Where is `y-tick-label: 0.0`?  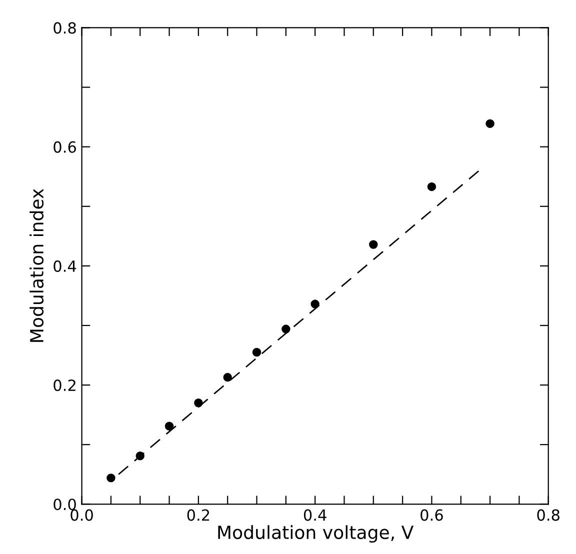 y-tick-label: 0.0 is located at coordinates (65, 504).